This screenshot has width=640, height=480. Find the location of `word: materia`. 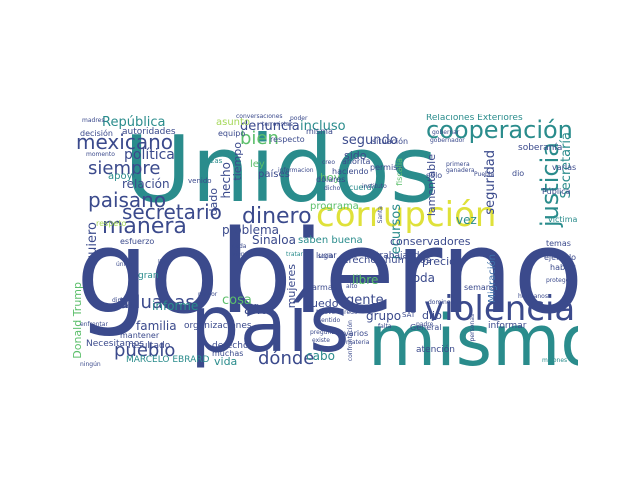

word: materia is located at coordinates (358, 342).